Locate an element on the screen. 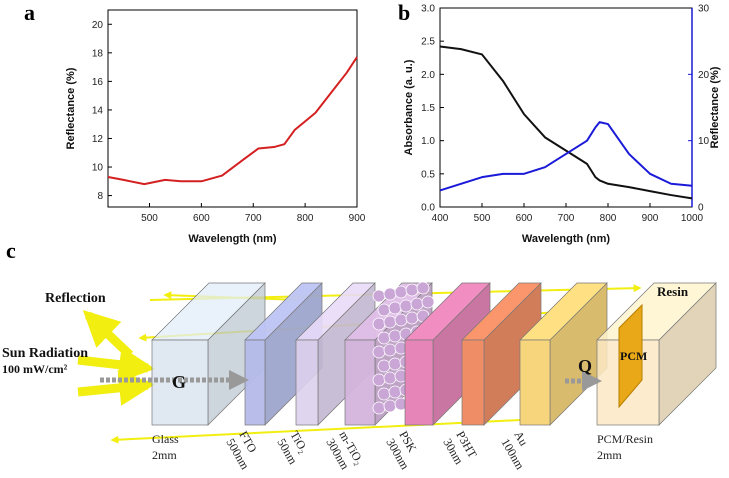  y2-tick-label: 20 is located at coordinates (704, 75).